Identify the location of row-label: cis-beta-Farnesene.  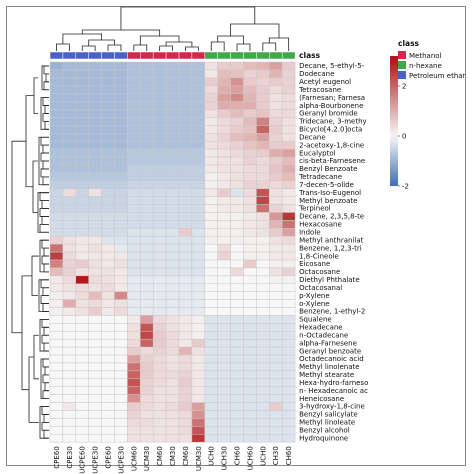
(332, 161).